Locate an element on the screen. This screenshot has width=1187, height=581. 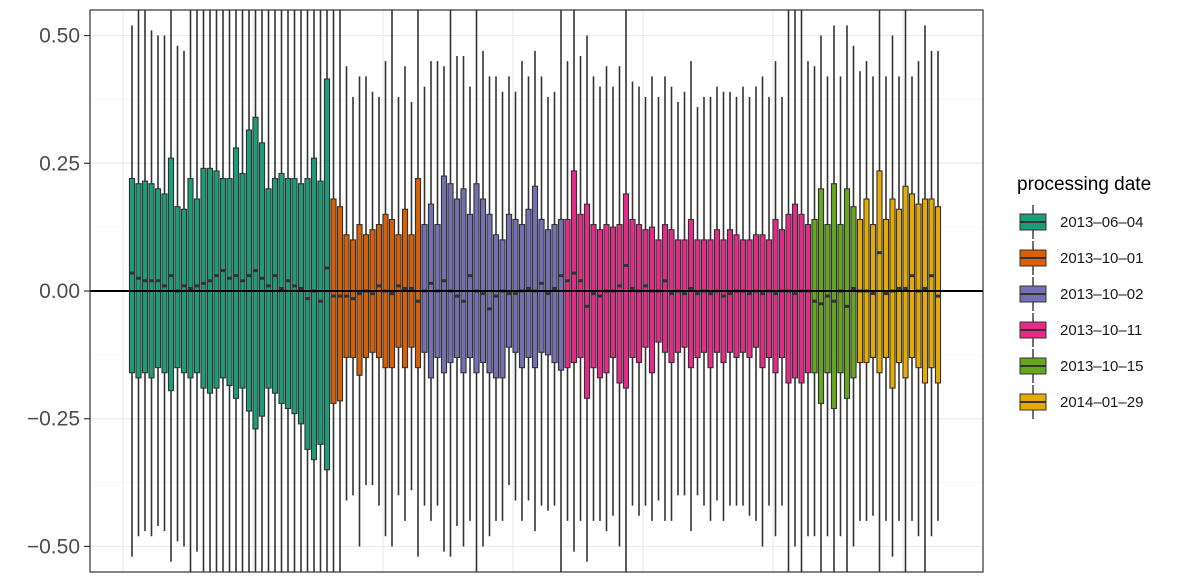
y-tick-label: −0.50 is located at coordinates (53, 546).